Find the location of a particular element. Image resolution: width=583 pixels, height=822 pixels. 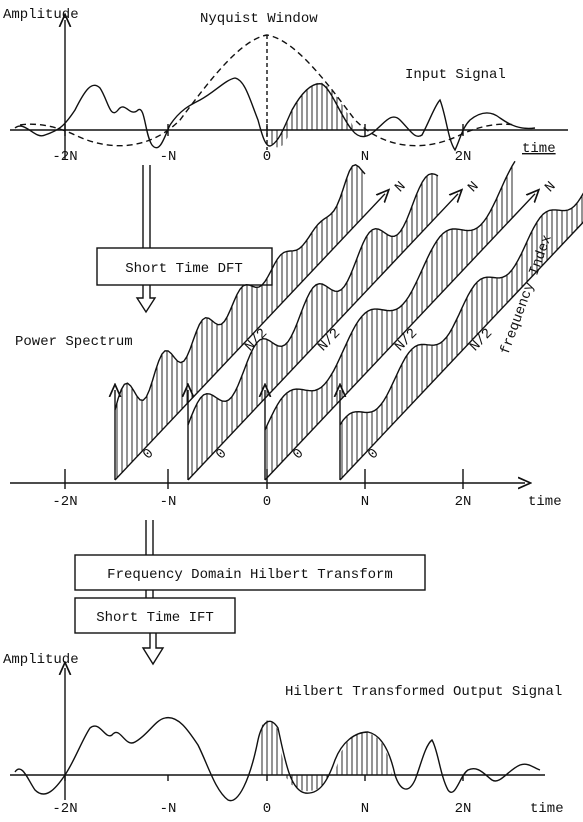

hilbert-box-label: Frequency Domain Hilbert Transform is located at coordinates (250, 575).